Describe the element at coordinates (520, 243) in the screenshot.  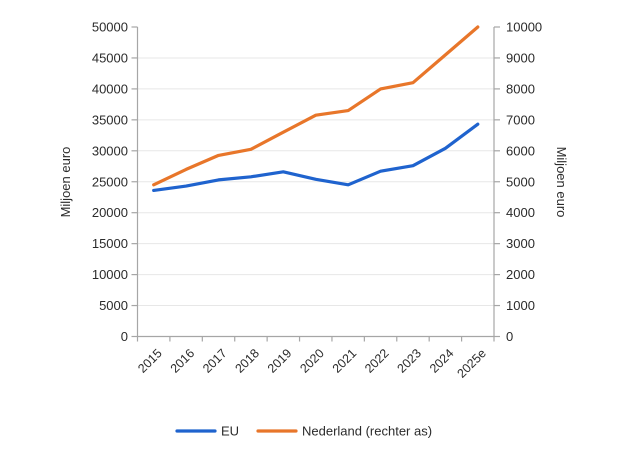
I see `right-axis-tick-label: 3000` at that location.